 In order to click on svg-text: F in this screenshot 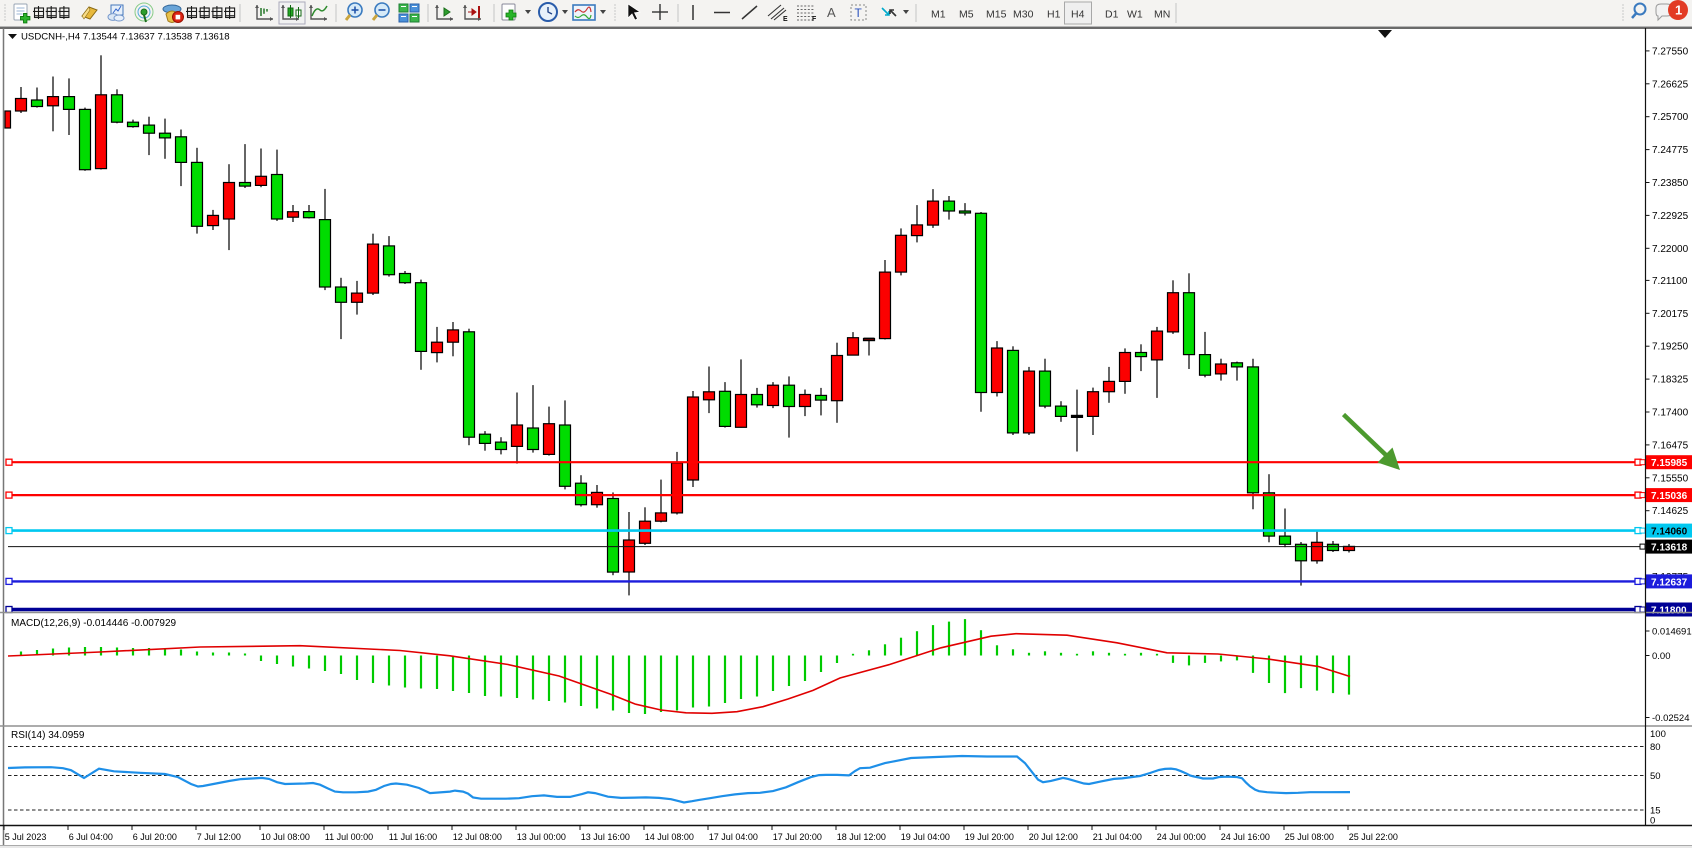, I will do `click(814, 19)`.